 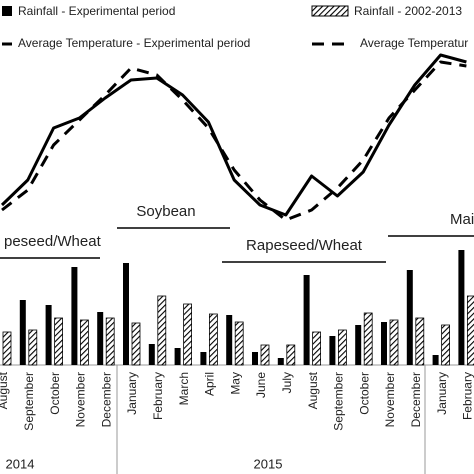 I want to click on legend-label: Average Temperatur, so click(x=414, y=43).